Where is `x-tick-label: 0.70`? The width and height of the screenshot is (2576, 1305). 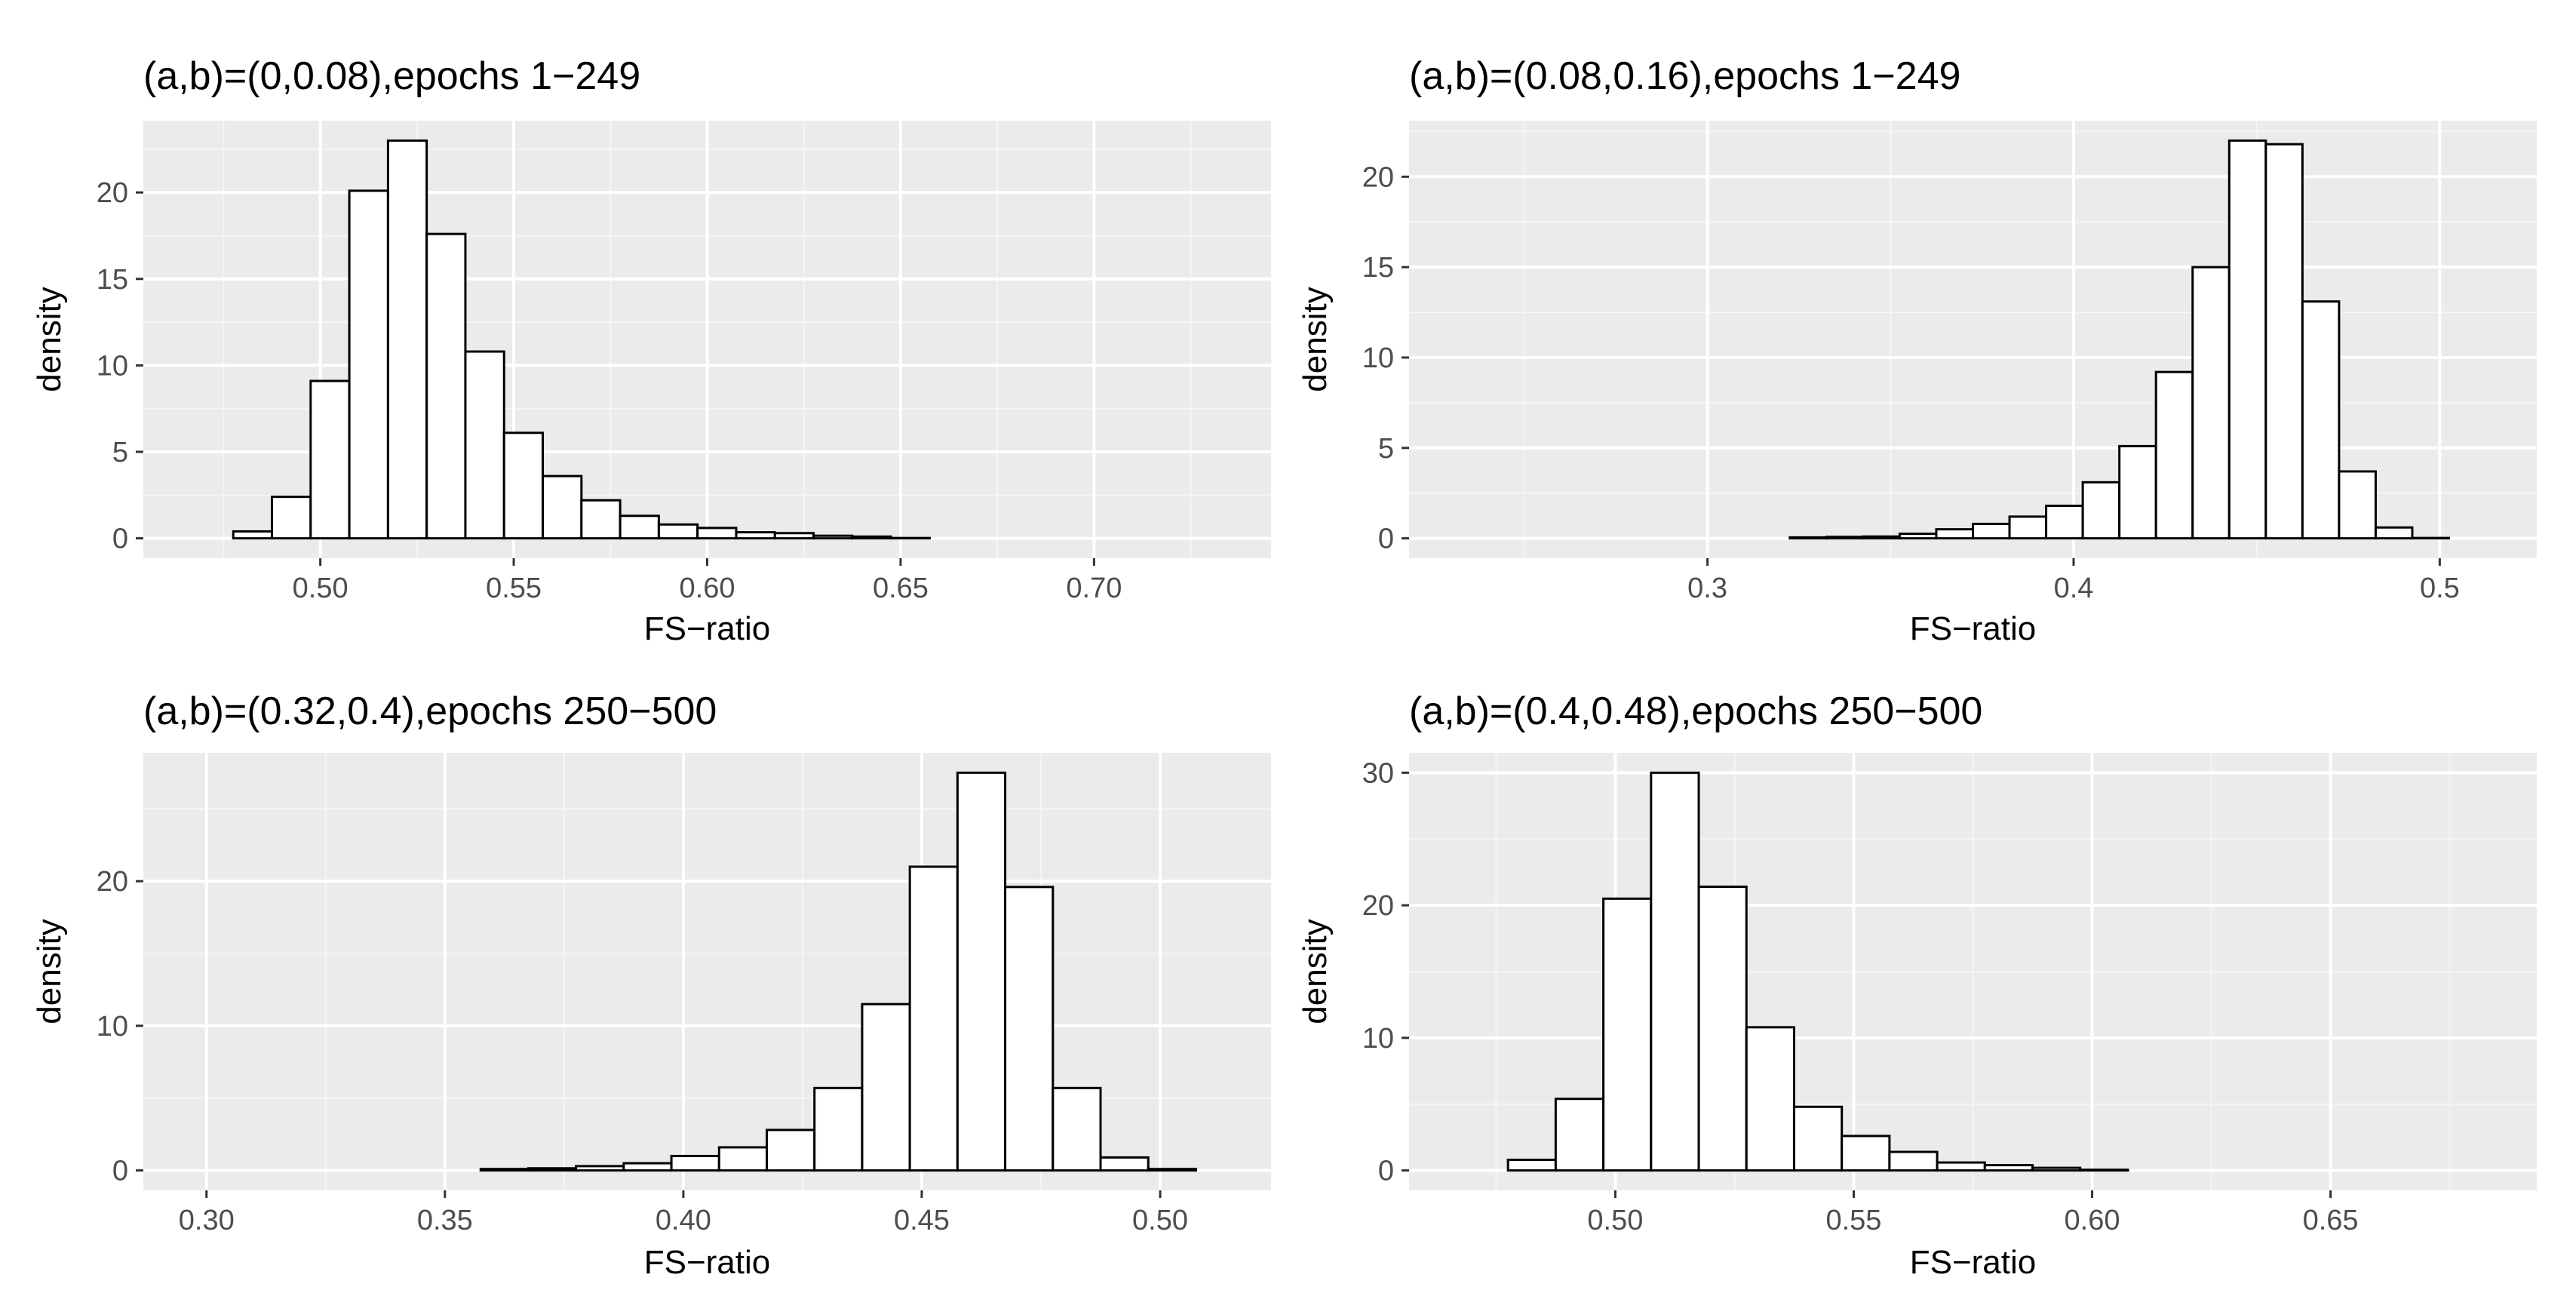 x-tick-label: 0.70 is located at coordinates (1094, 588).